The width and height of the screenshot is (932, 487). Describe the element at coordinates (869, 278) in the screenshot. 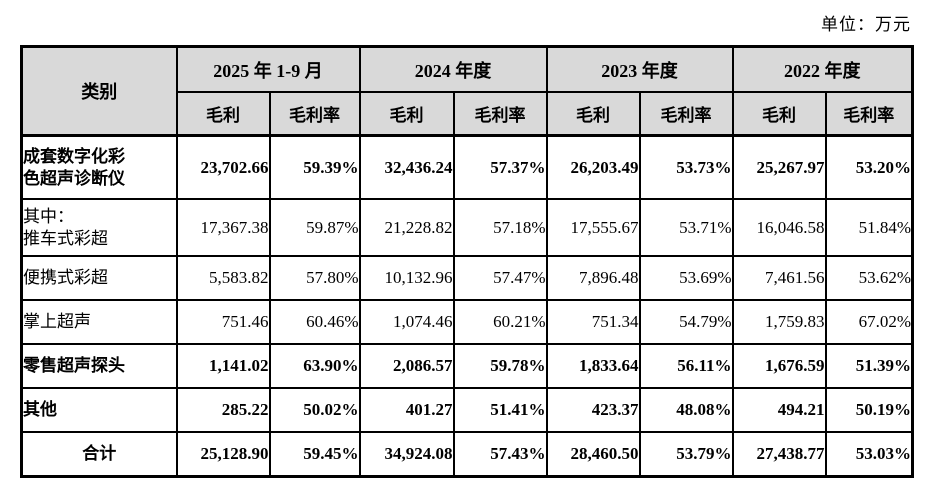

I see `cell-gross-margin: 53.62%` at that location.